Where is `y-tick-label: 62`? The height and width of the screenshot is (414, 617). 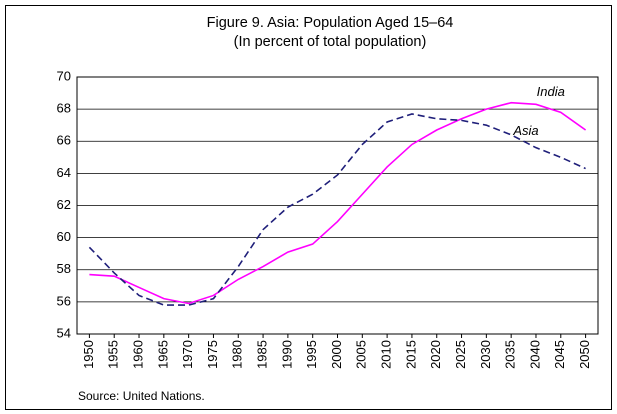
y-tick-label: 62 is located at coordinates (64, 204).